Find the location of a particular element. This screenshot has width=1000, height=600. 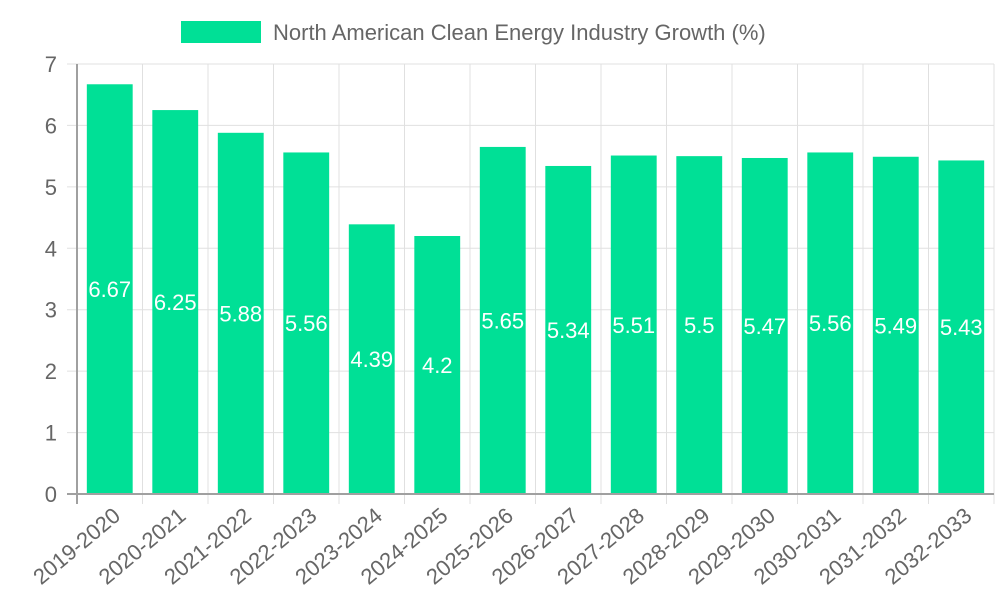

data-label: 5.65 is located at coordinates (502, 320).